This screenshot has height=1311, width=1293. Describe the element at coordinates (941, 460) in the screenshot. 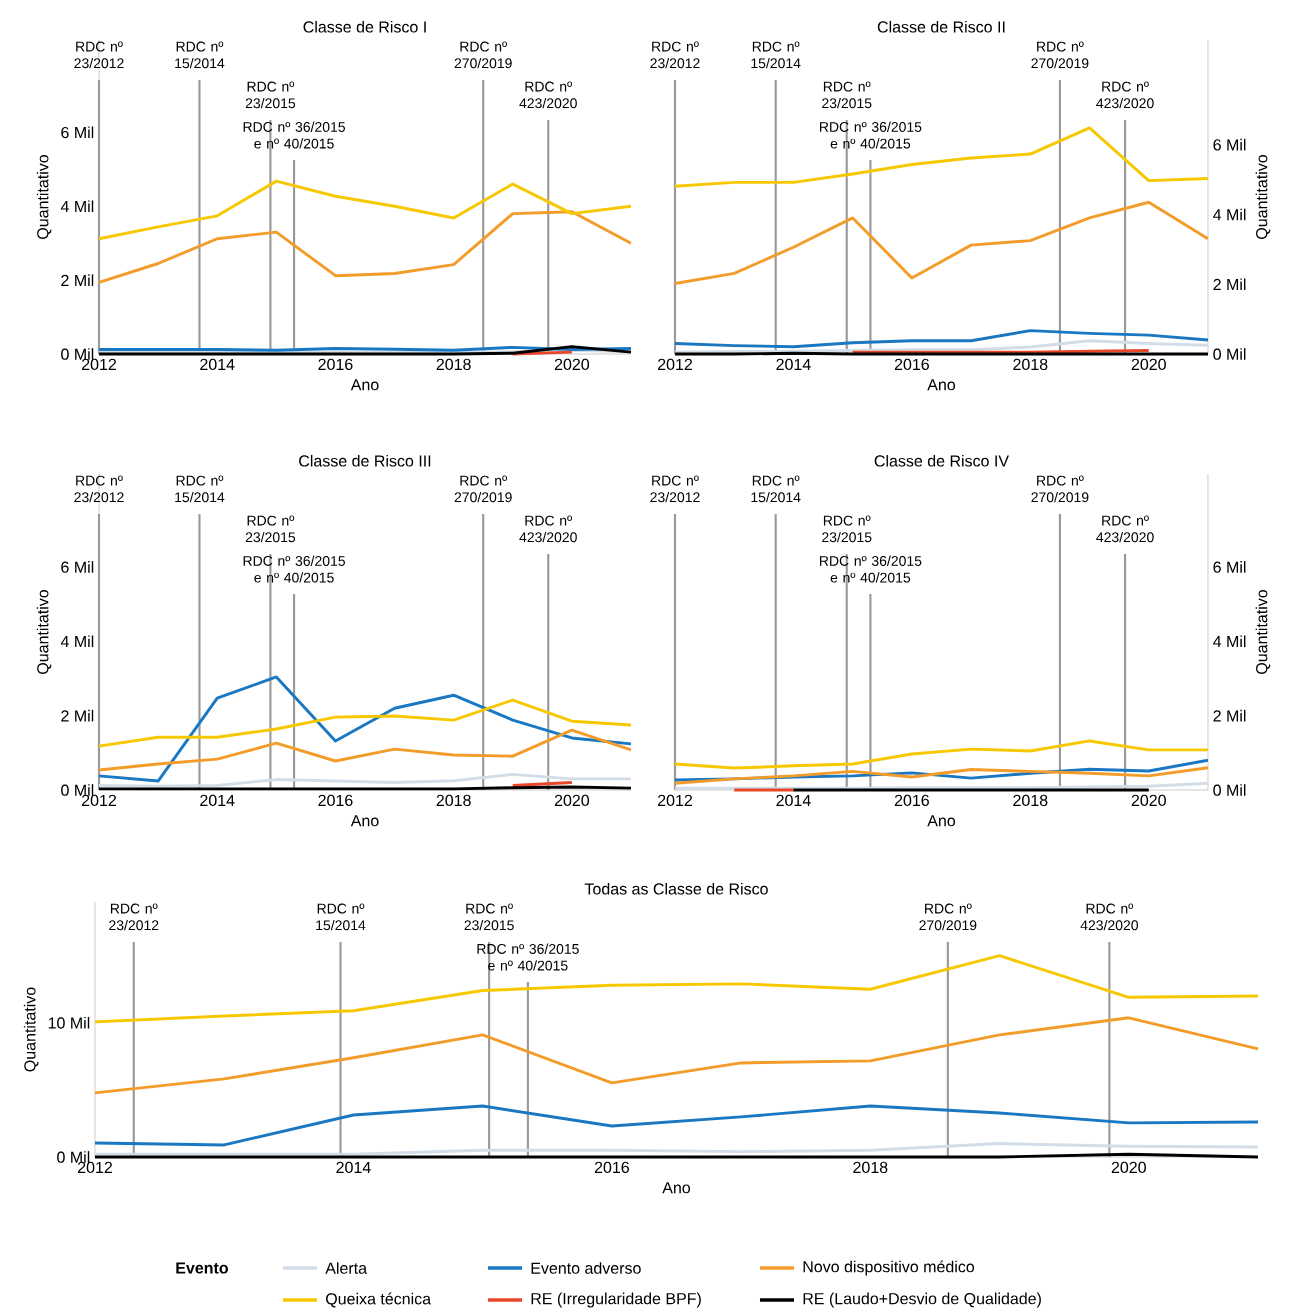

I see `chart-title: Classe de Risco IV` at that location.